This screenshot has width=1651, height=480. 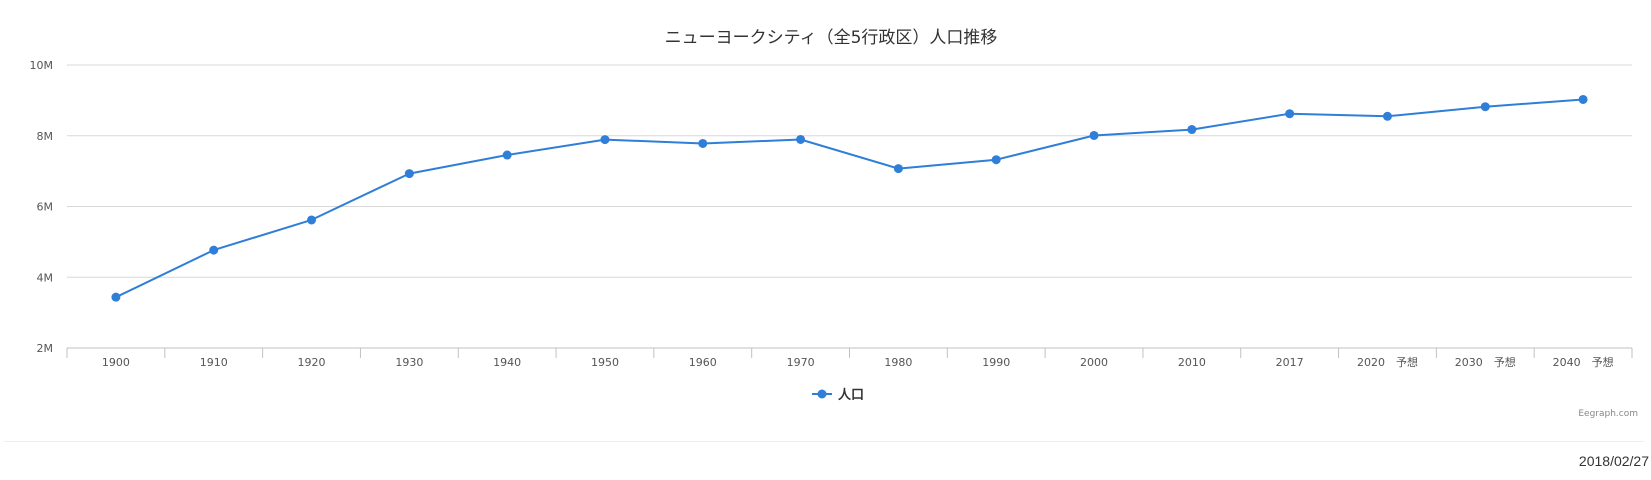 I want to click on y-tick-label: 10M, so click(x=42, y=65).